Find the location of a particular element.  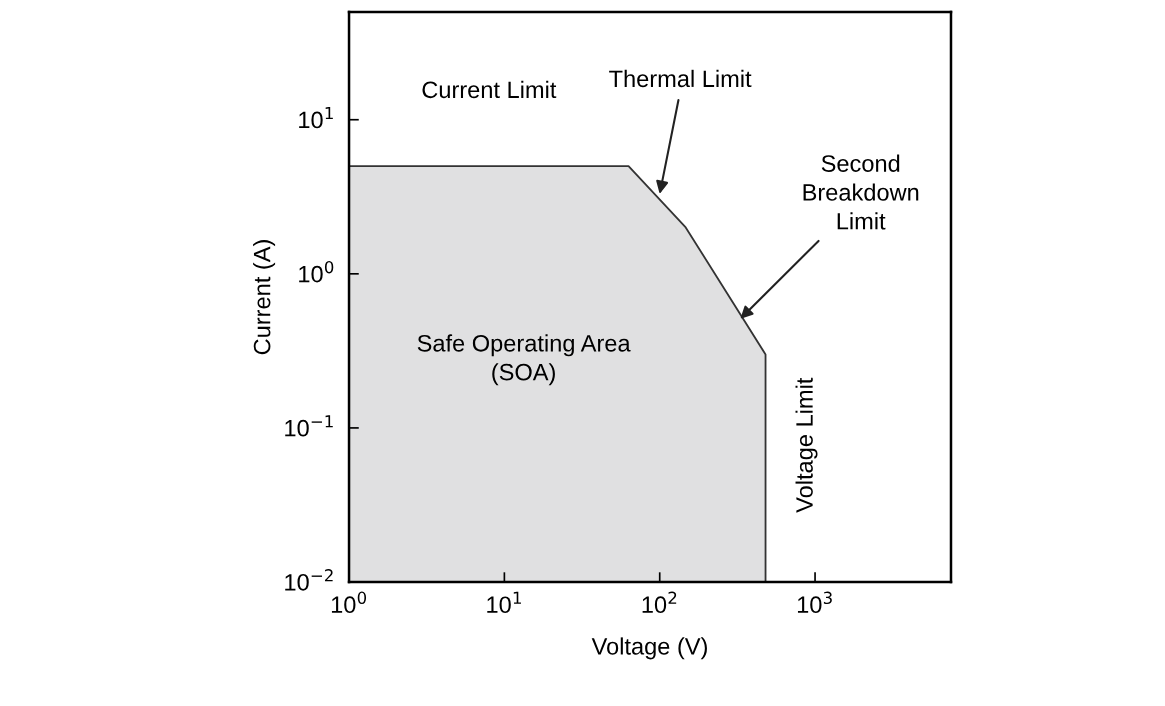

x-tick-label: 10$^{0}$ is located at coordinates (349, 602).